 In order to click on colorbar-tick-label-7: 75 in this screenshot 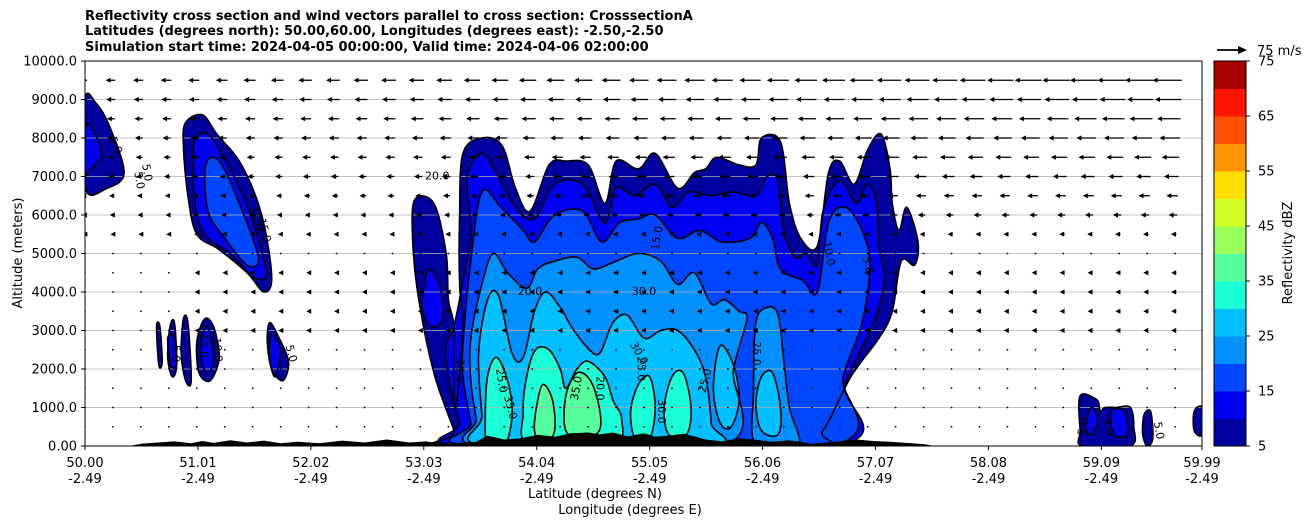, I will do `click(1266, 62)`.